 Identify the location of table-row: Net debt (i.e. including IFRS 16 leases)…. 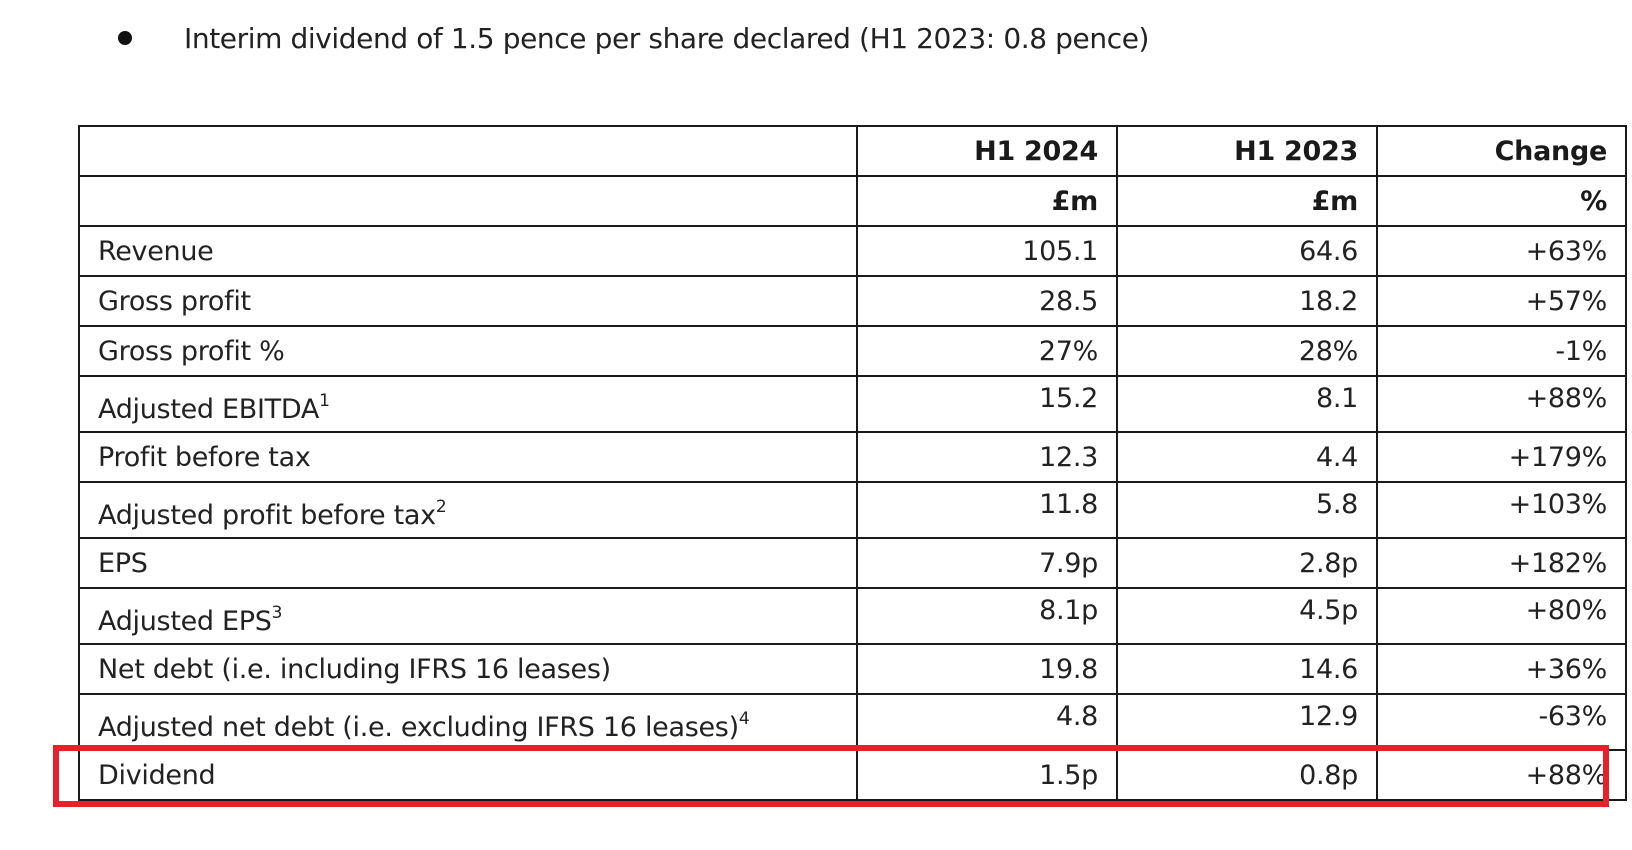
(852, 669).